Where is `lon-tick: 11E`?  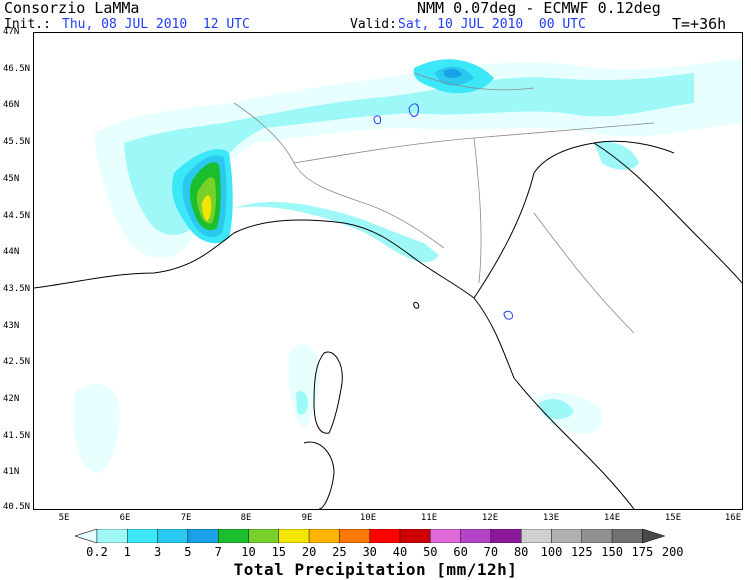 lon-tick: 11E is located at coordinates (429, 518).